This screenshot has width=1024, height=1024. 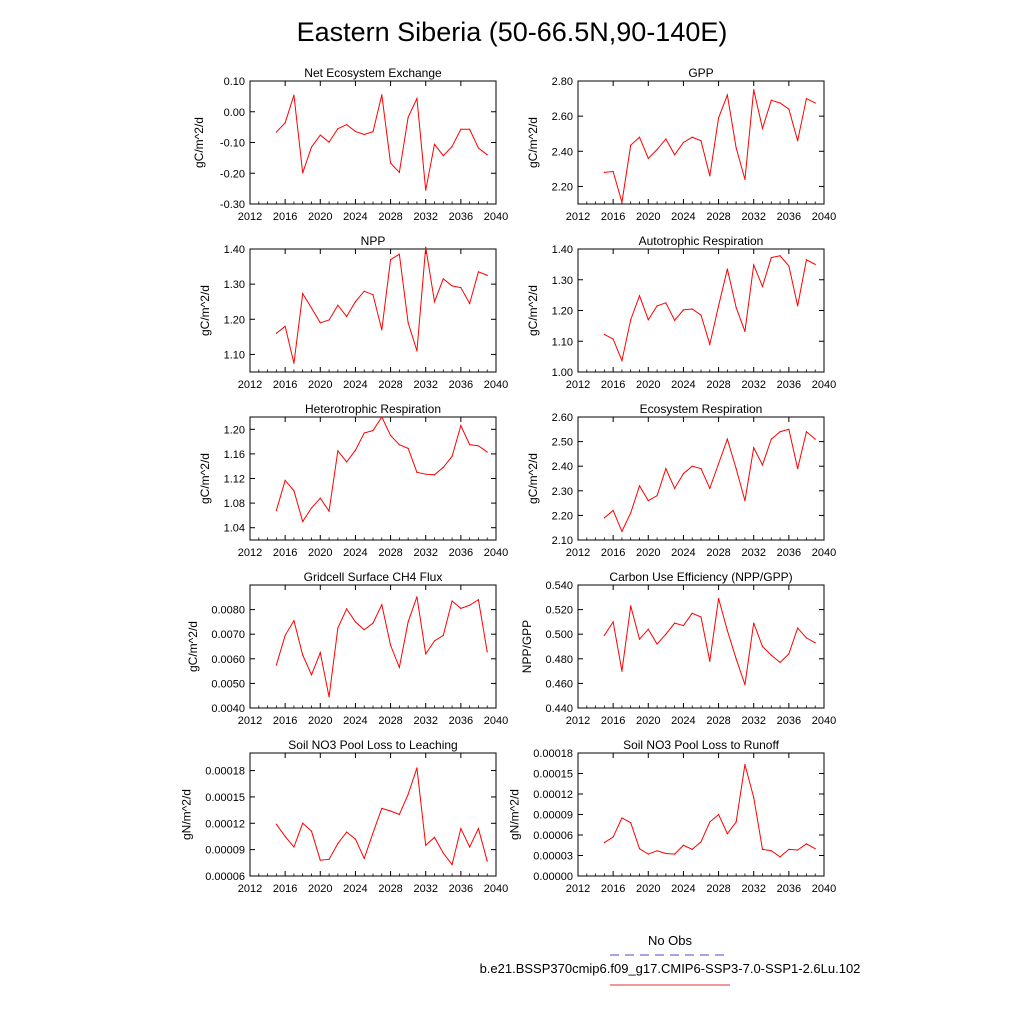 What do you see at coordinates (234, 529) in the screenshot?
I see `y-tick-label: 1.04` at bounding box center [234, 529].